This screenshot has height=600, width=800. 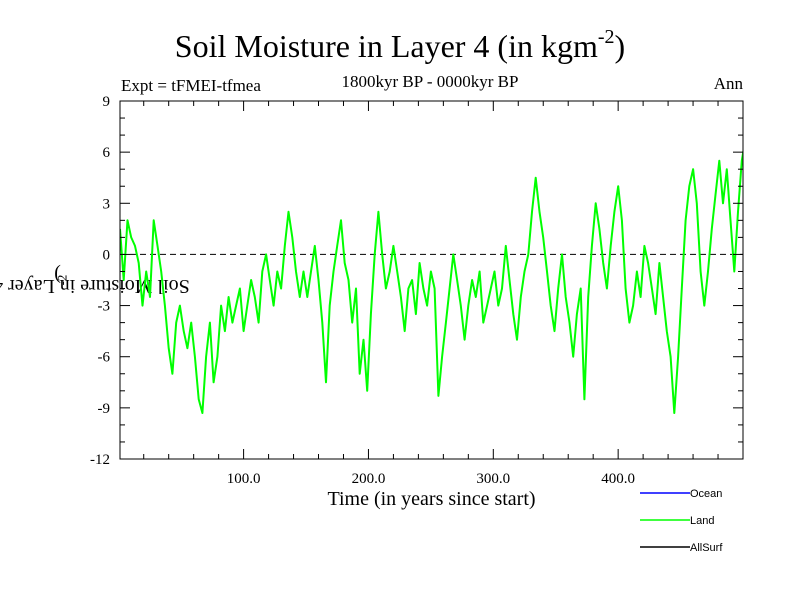 I want to click on x-tick-label: 300.0, so click(x=493, y=479).